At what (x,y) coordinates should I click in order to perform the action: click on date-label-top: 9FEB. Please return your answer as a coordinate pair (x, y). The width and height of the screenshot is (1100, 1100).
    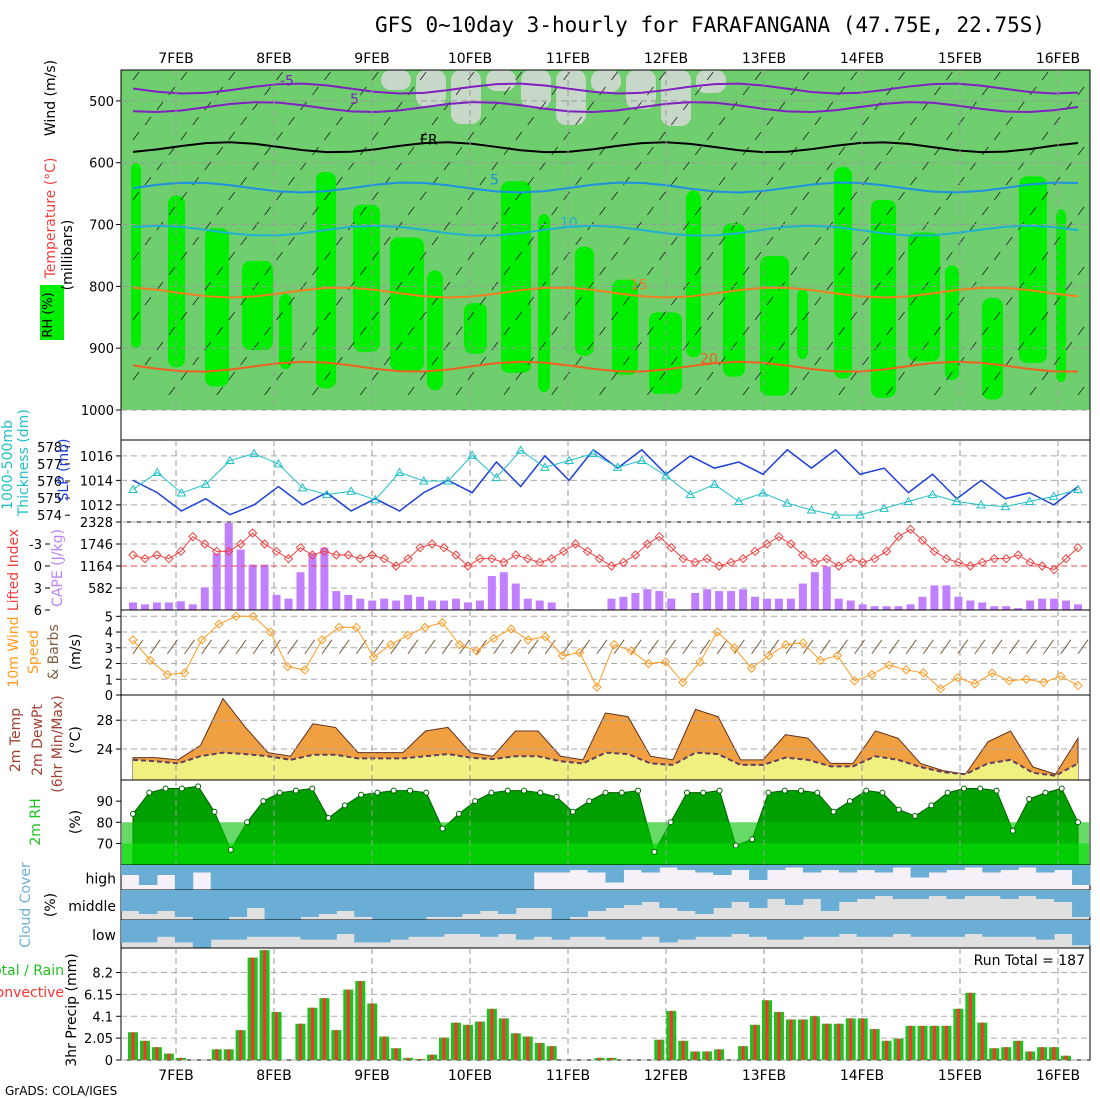
    Looking at the image, I should click on (371, 59).